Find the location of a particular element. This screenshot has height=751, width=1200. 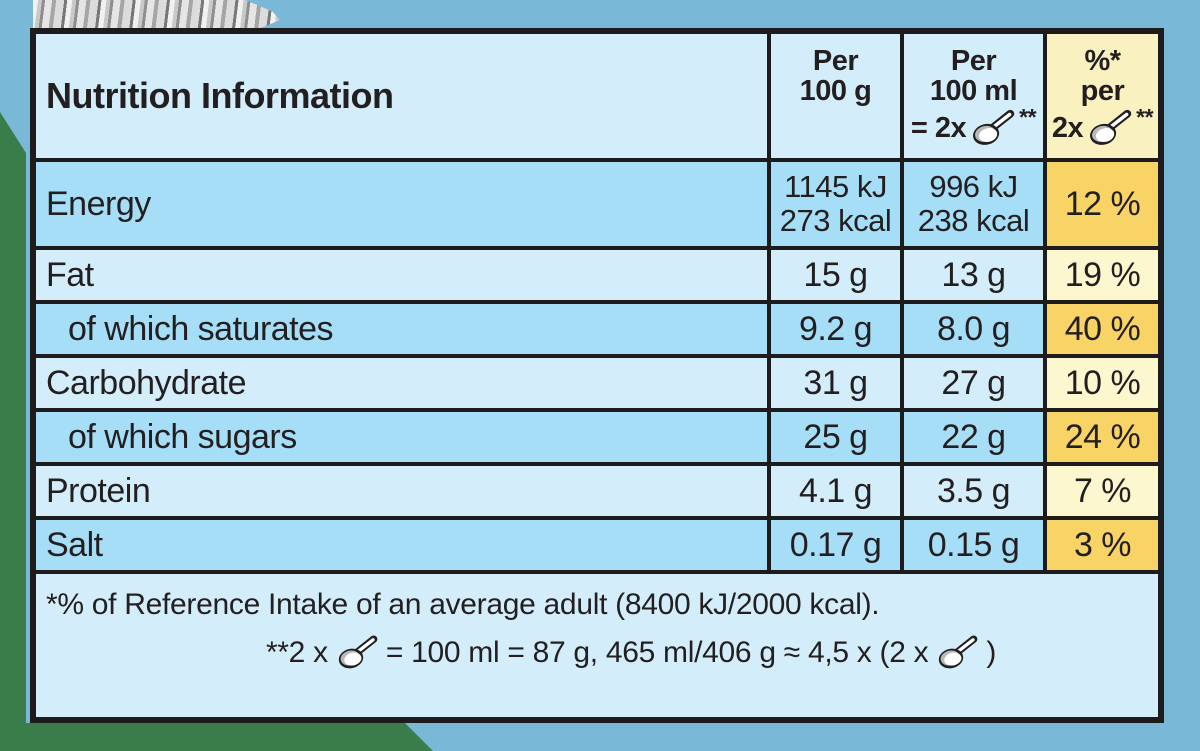

column-header-per-100ml: Per 100 ml = 2x ** is located at coordinates (973, 96).